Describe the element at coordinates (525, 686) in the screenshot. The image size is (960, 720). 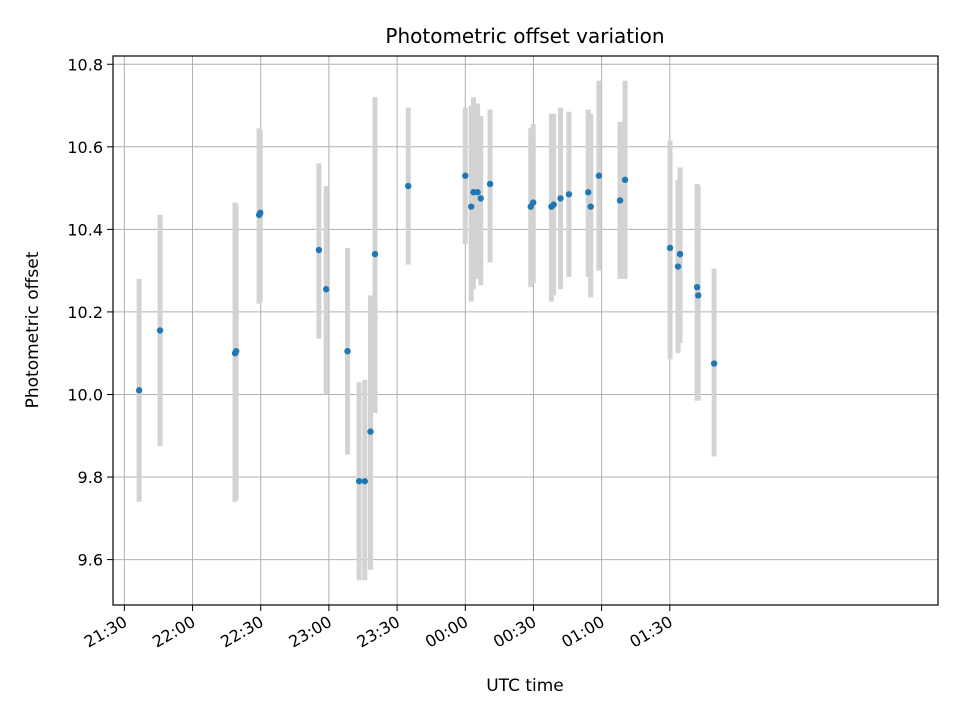
I see `x-axis-label: UTC time` at that location.